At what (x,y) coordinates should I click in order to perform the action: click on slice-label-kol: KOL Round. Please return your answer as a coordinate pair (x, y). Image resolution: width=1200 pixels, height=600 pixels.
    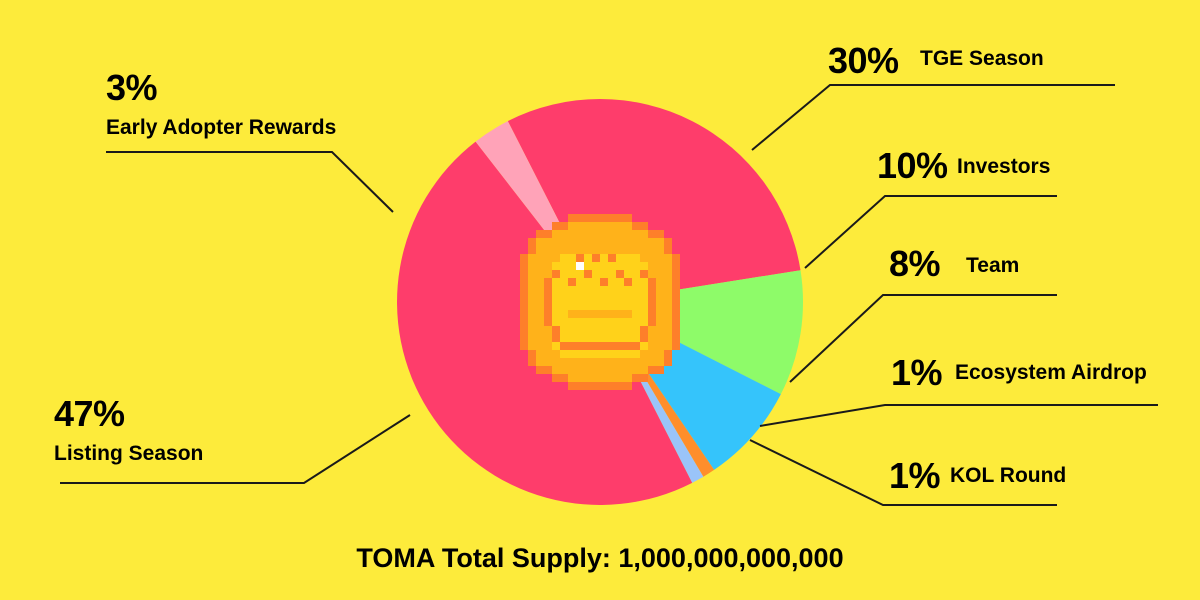
    Looking at the image, I should click on (1008, 475).